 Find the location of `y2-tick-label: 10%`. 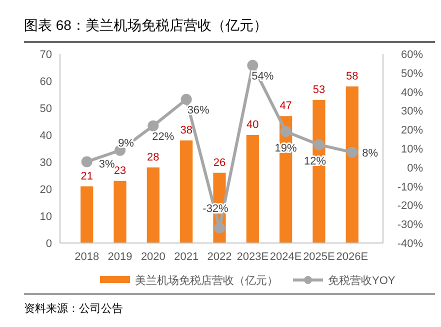

y2-tick-label: 10% is located at coordinates (412, 150).